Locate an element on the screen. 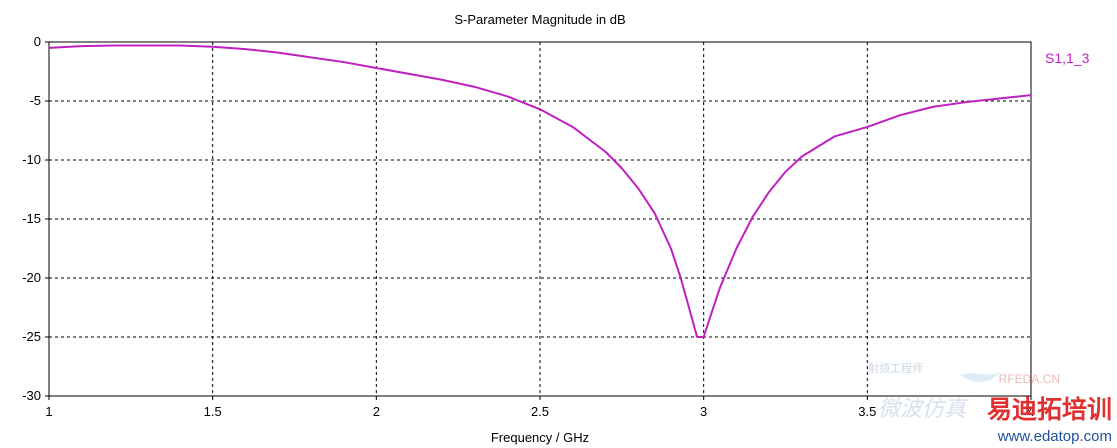 The width and height of the screenshot is (1117, 448). watermark-url: www.edatop.com is located at coordinates (1054, 436).